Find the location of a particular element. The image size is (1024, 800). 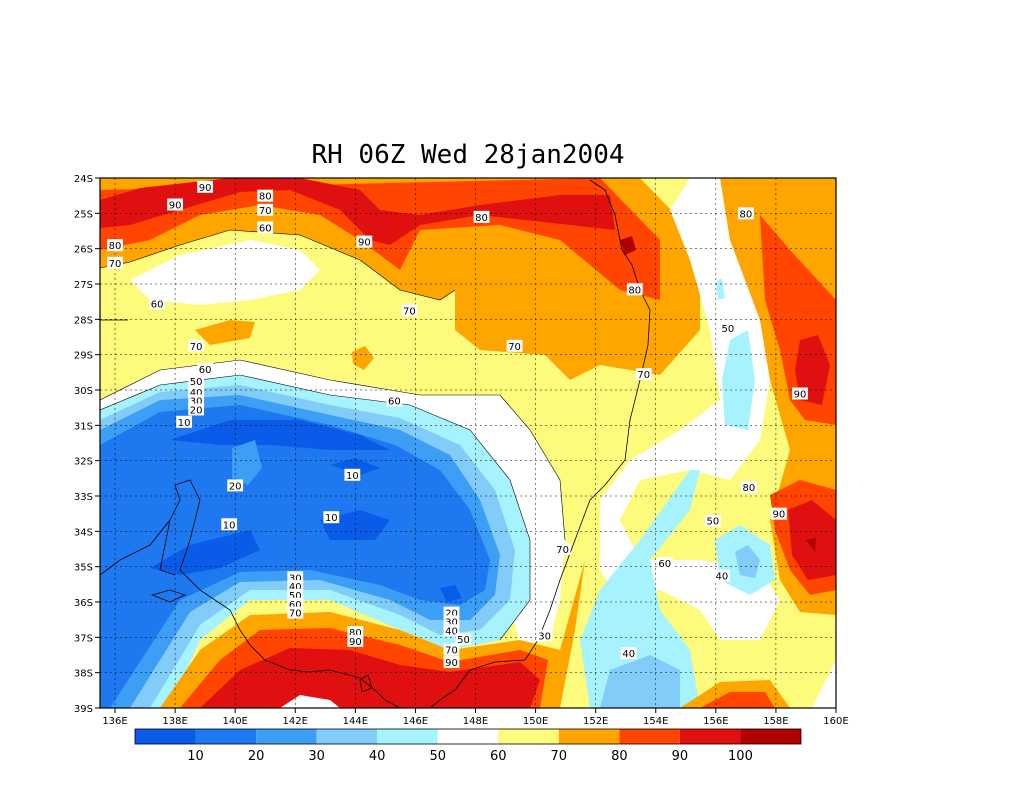

band-90-100-south is located at coordinates (370, 678).